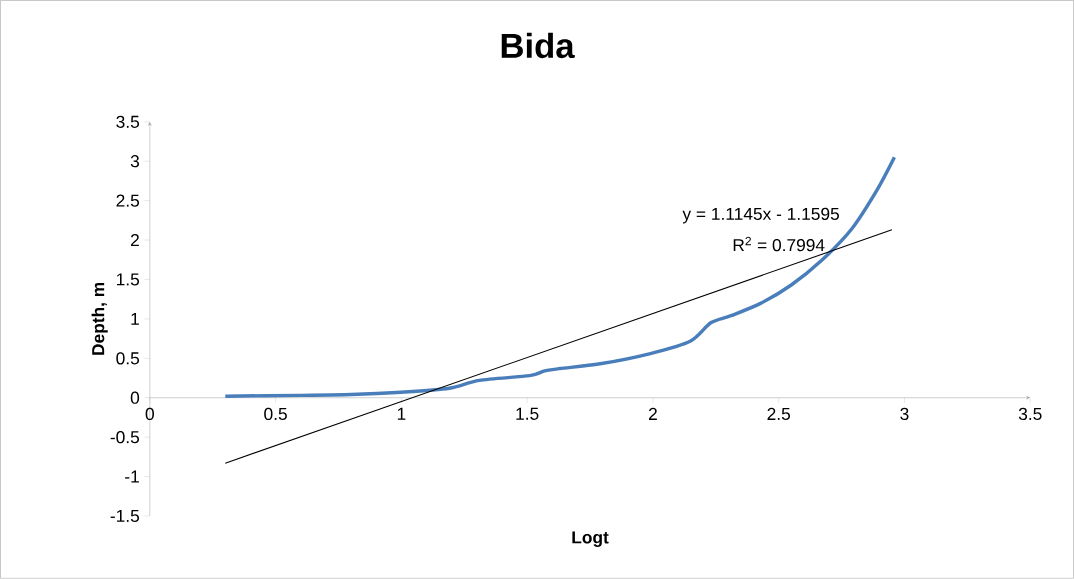 The height and width of the screenshot is (579, 1074). I want to click on y-tick-label: 3, so click(135, 161).